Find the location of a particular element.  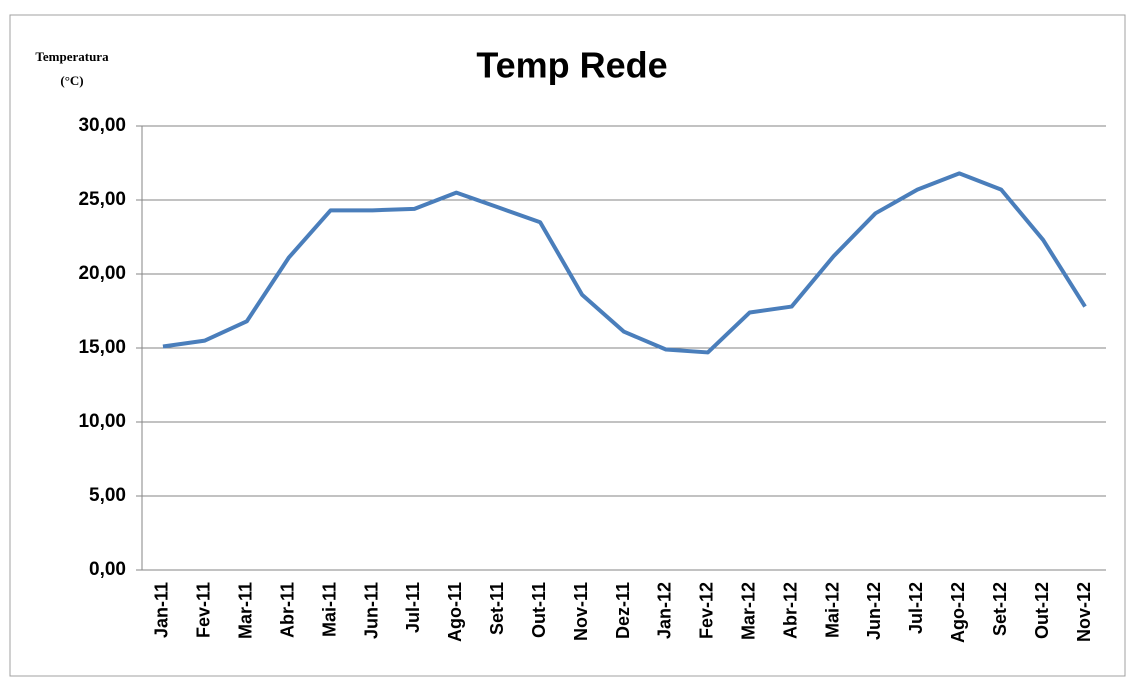

x-tick-label: Set-12 is located at coordinates (1000, 609).